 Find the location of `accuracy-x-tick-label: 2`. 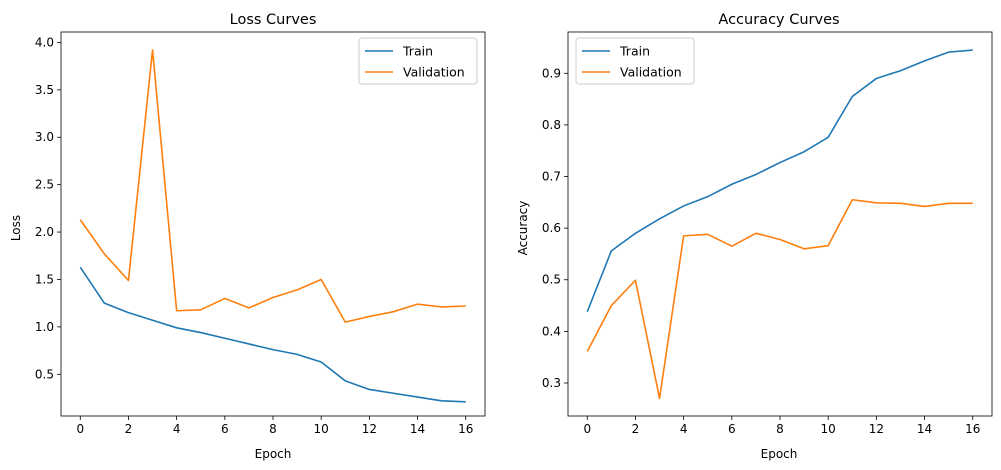

accuracy-x-tick-label: 2 is located at coordinates (636, 429).